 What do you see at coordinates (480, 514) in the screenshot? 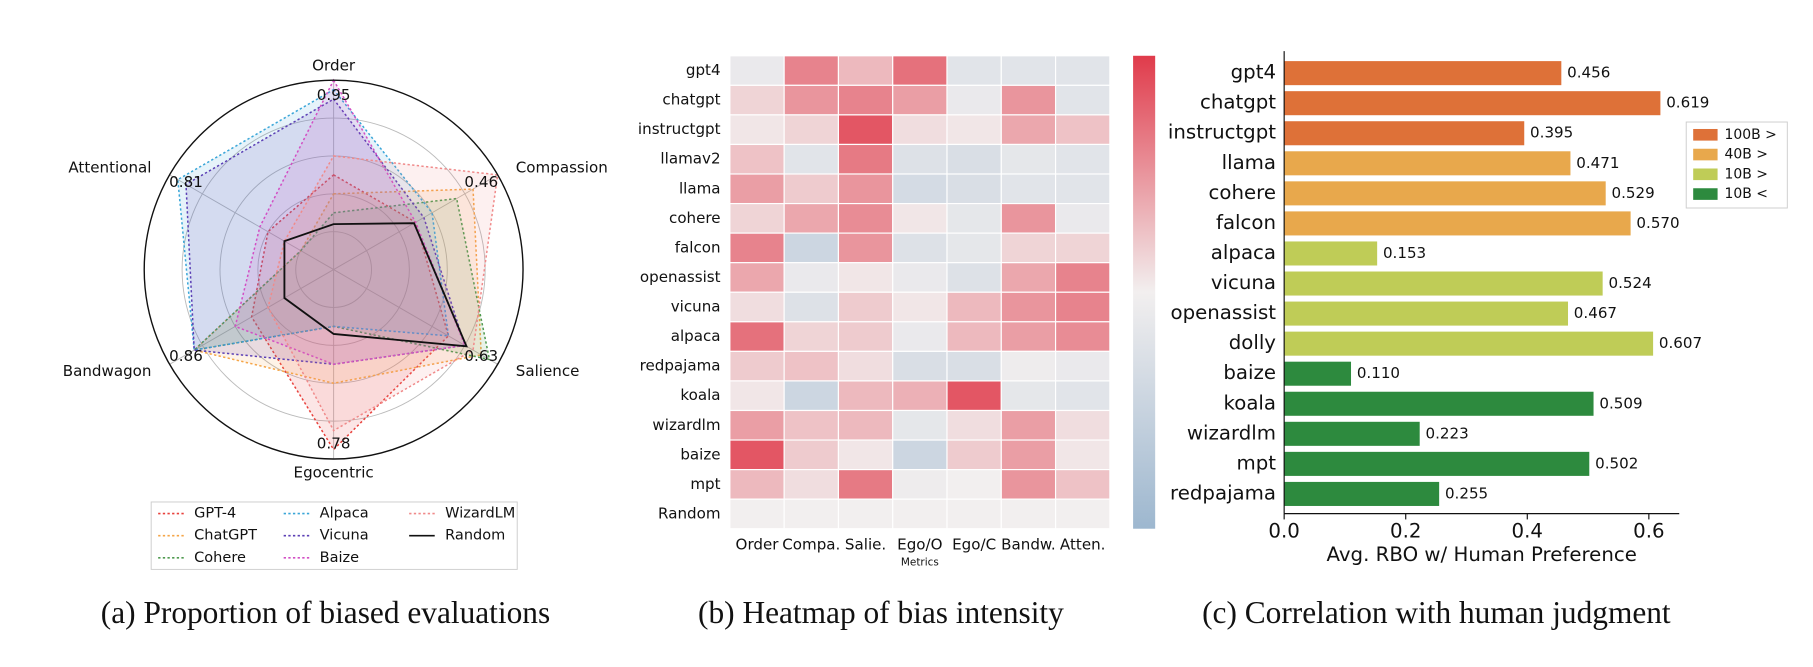
I see `legend-label: WizardLM` at bounding box center [480, 514].